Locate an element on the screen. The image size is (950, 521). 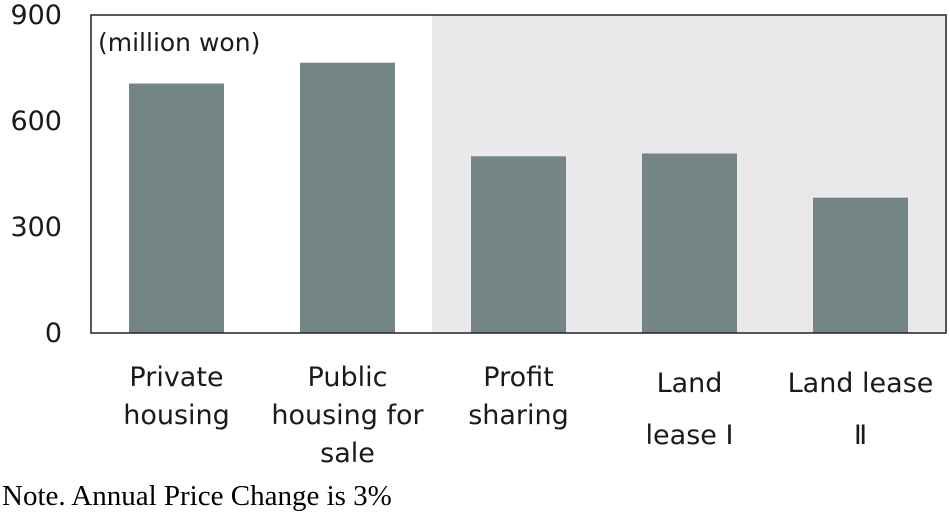
x-category-label-3-line-1: Profit is located at coordinates (518, 377).